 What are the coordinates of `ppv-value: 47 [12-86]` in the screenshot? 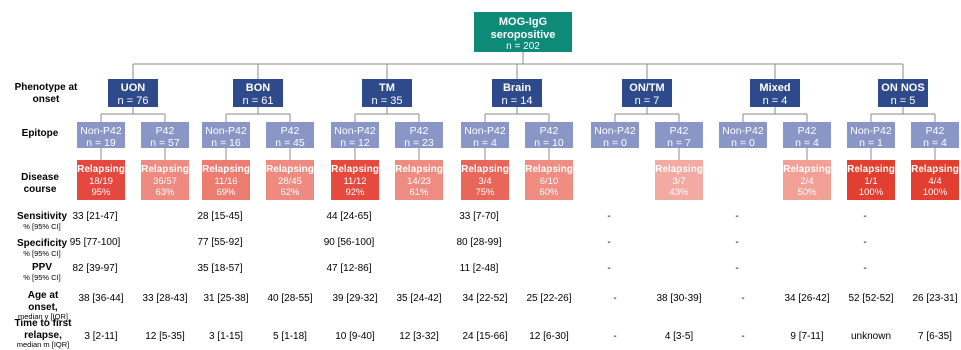 It's located at (349, 268).